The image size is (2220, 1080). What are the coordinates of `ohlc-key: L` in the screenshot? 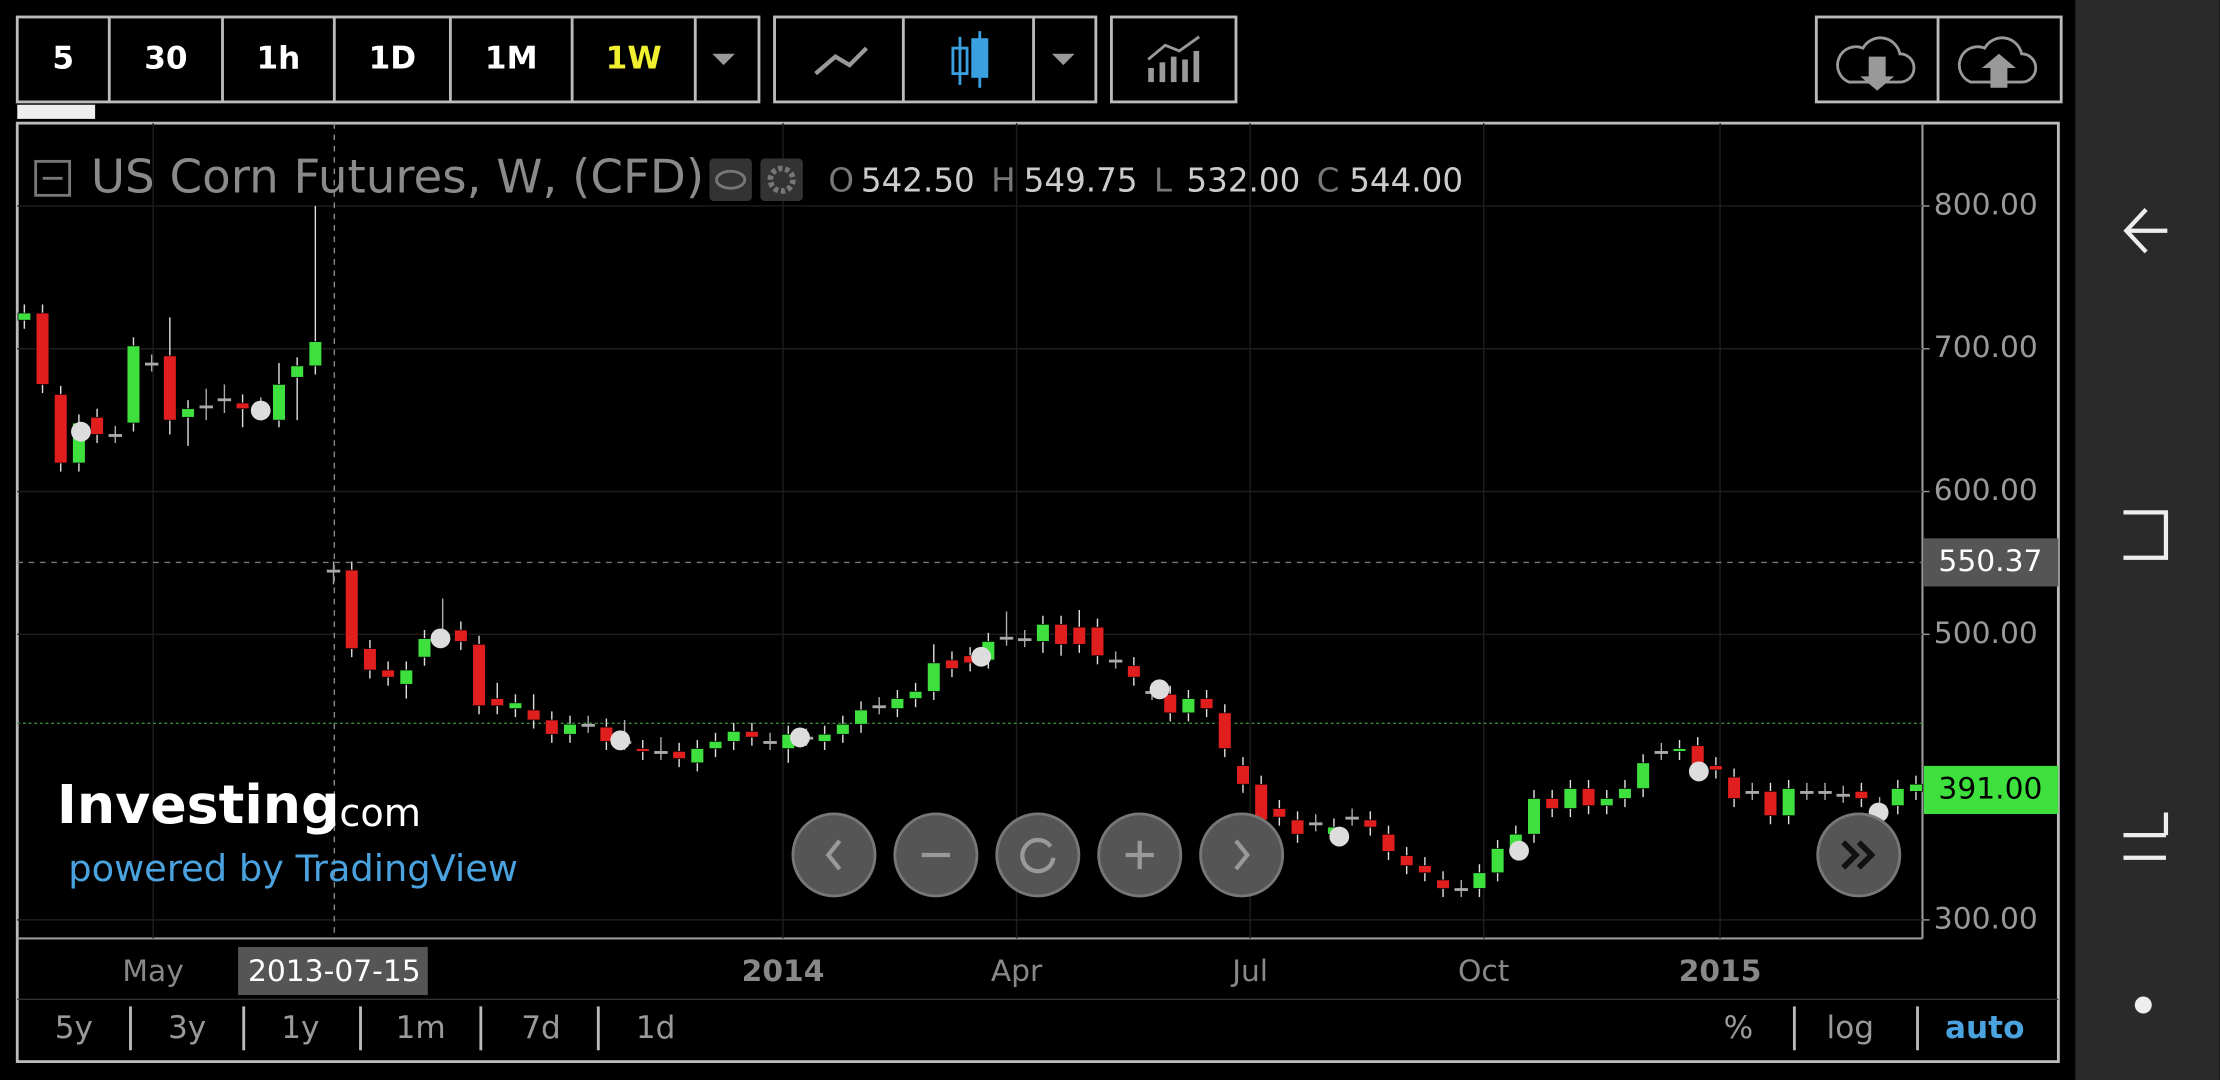 It's located at (1163, 181).